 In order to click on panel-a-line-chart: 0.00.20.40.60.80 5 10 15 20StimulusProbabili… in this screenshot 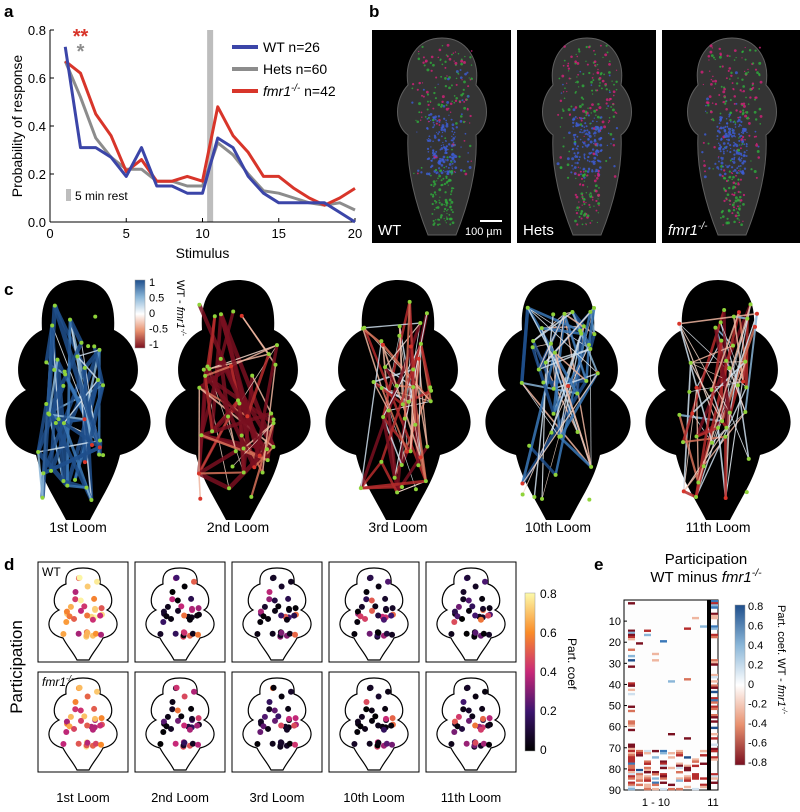, I will do `click(185, 142)`.